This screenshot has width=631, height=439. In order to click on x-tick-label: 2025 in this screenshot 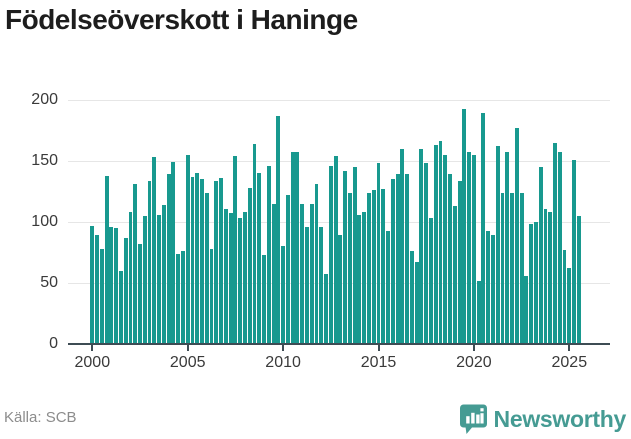, I will do `click(569, 362)`.